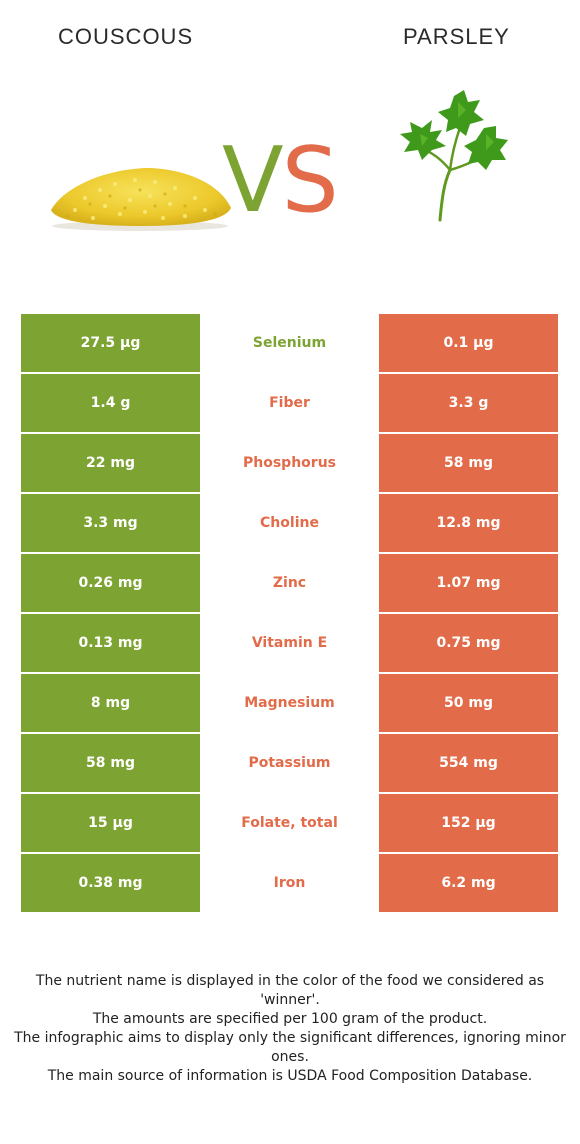 Image resolution: width=580 pixels, height=1144 pixels. I want to click on table-row: 0.38 mg Iron 6.2 mg, so click(289, 883).